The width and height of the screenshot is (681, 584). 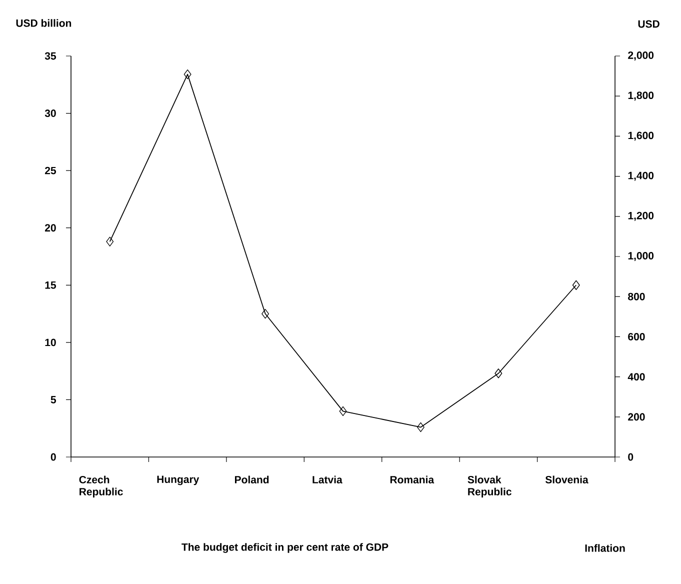 What do you see at coordinates (44, 23) in the screenshot?
I see `y-axis-title: USD billion` at bounding box center [44, 23].